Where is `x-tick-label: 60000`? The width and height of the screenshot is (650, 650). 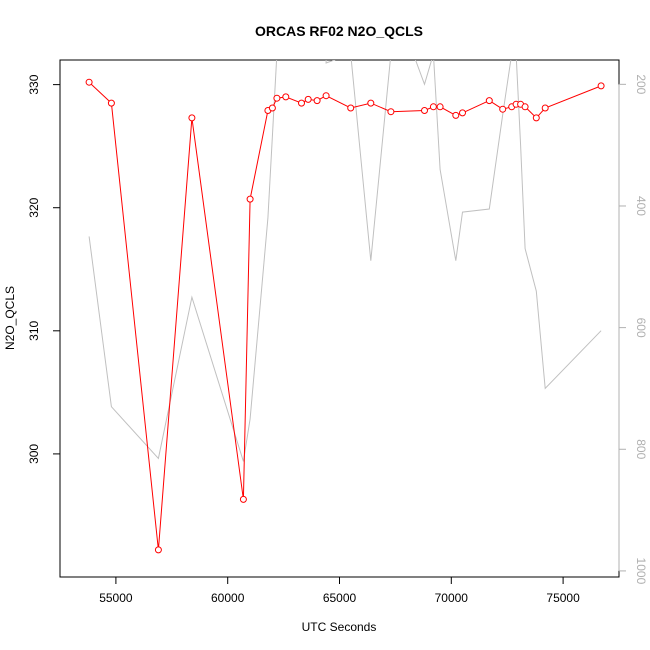 x-tick-label: 60000 is located at coordinates (228, 598).